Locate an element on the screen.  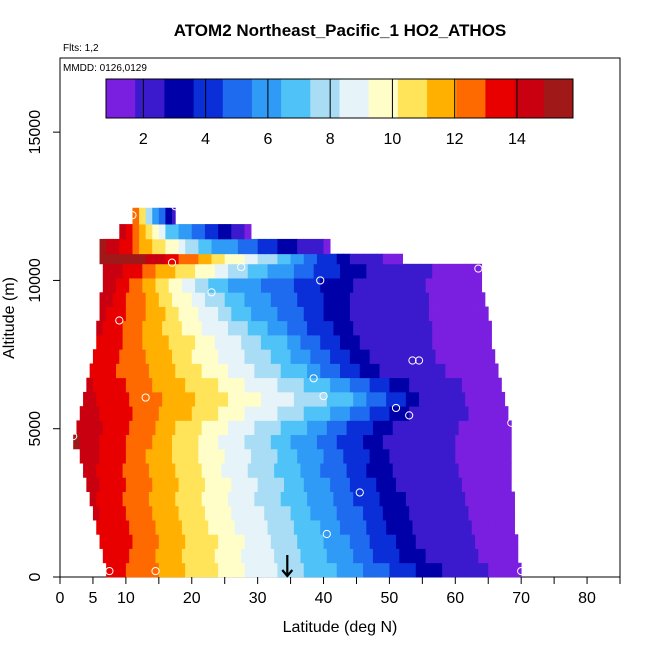
sample-point is located at coordinates (155, 571).